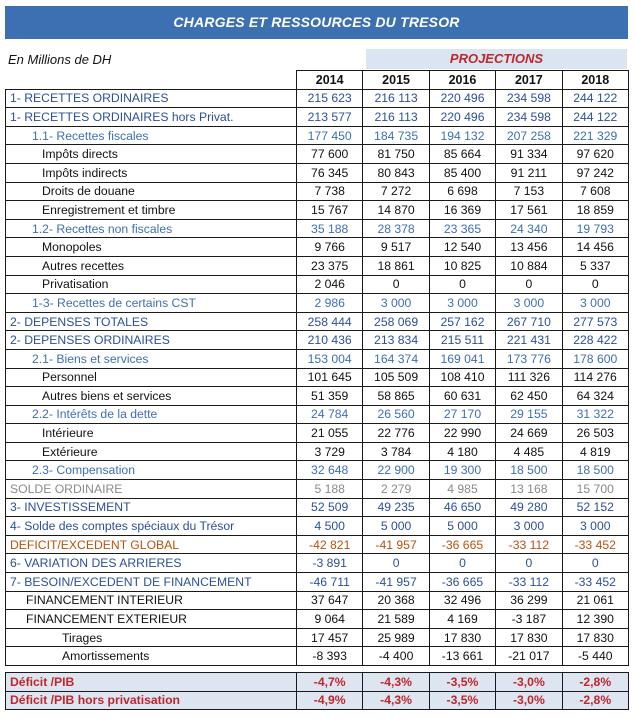 The height and width of the screenshot is (725, 635). Describe the element at coordinates (462, 321) in the screenshot. I see `value-cell: 257 162` at that location.